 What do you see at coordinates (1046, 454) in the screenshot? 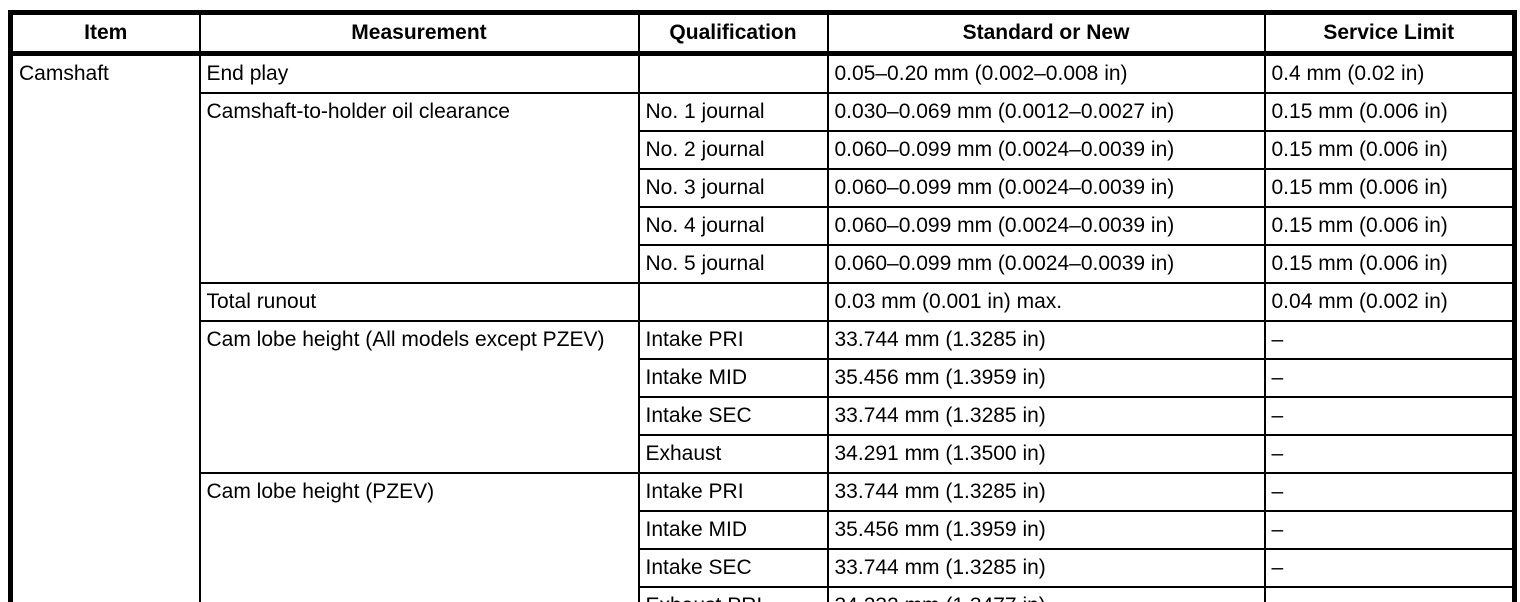
I see `cell-standard: 34.291 mm (1.3500 in)` at bounding box center [1046, 454].